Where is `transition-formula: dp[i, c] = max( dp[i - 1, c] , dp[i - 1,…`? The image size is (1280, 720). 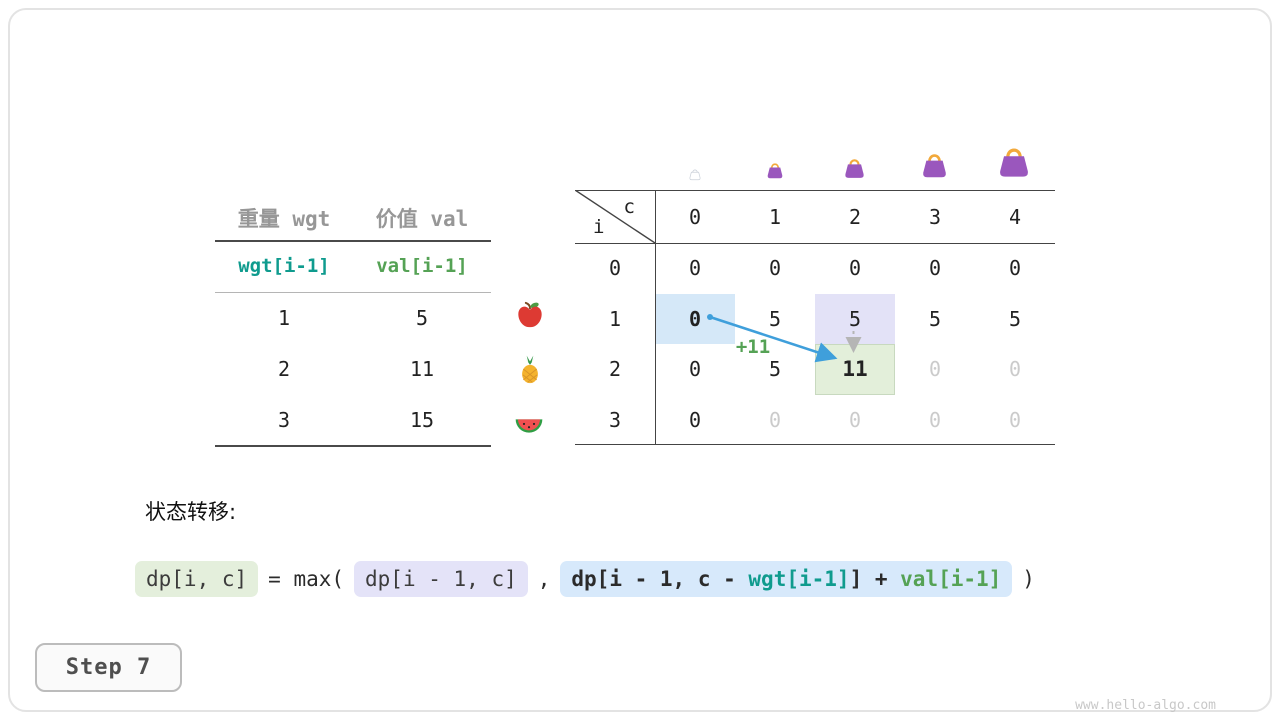
transition-formula: dp[i, c] = max( dp[i - 1, c] , dp[i - 1,… is located at coordinates (590, 579).